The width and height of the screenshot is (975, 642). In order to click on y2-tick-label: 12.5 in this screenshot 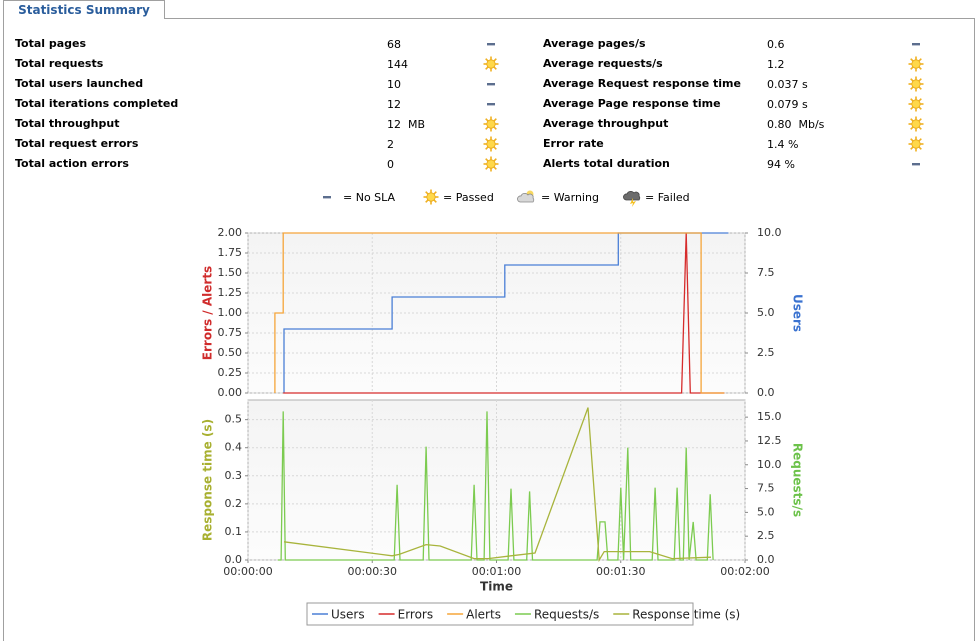, I will do `click(769, 440)`.